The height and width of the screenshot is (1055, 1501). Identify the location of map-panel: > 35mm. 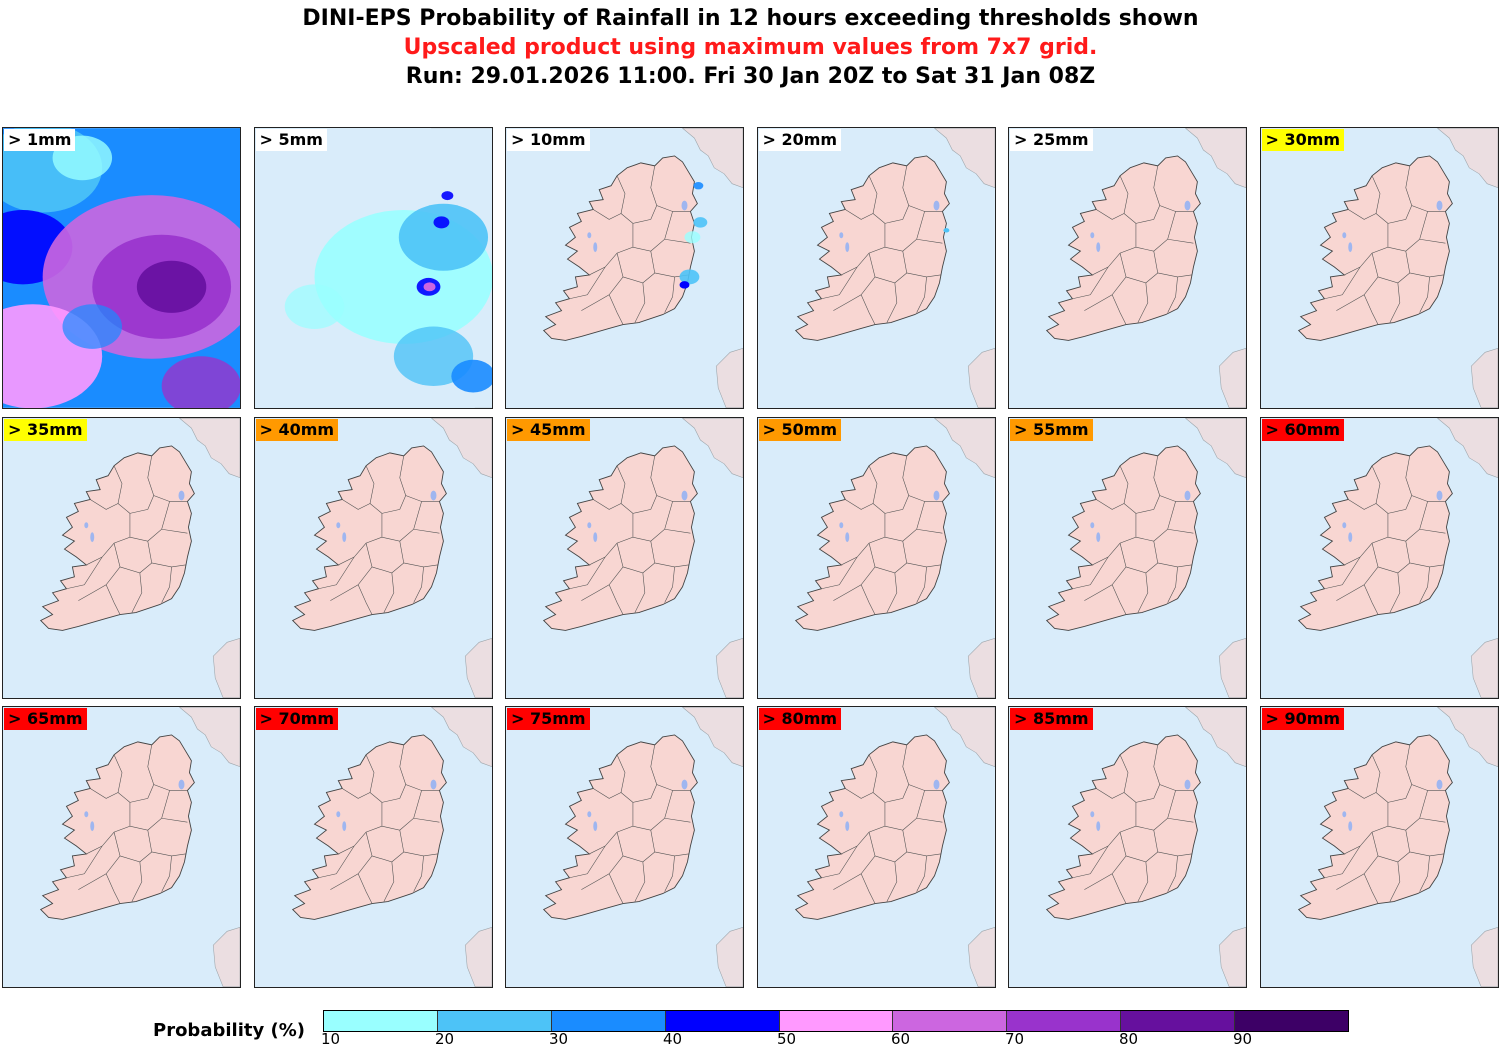
(121, 557).